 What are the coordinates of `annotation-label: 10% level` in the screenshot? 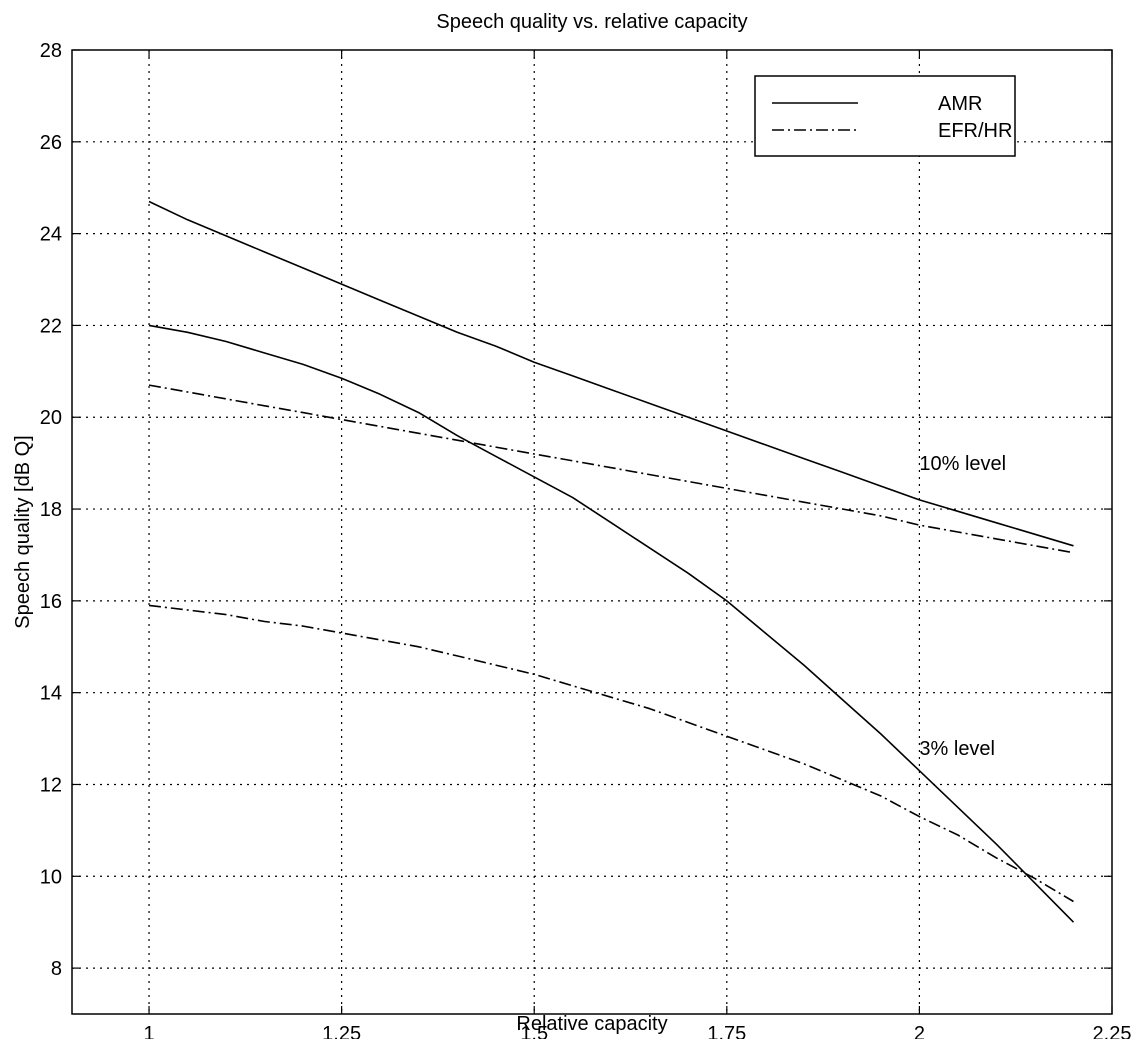 It's located at (962, 464).